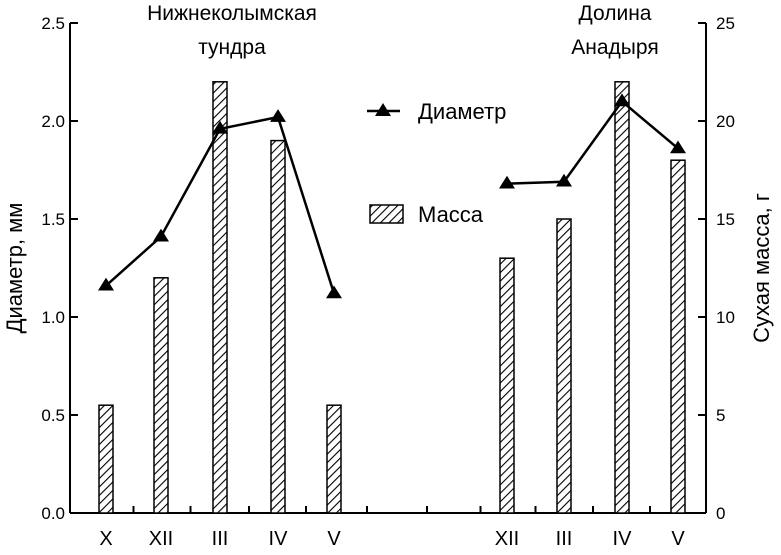 The height and width of the screenshot is (555, 781). What do you see at coordinates (720, 415) in the screenshot?
I see `right-tick-label: 5` at bounding box center [720, 415].